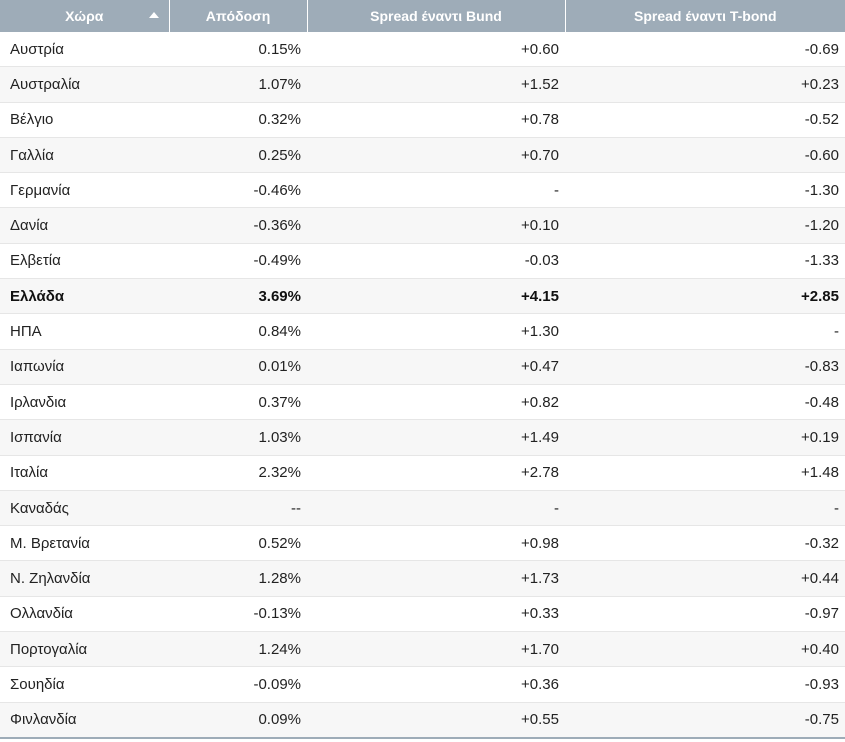 The height and width of the screenshot is (742, 845). I want to click on spread-bund-cell: +1.30, so click(436, 331).